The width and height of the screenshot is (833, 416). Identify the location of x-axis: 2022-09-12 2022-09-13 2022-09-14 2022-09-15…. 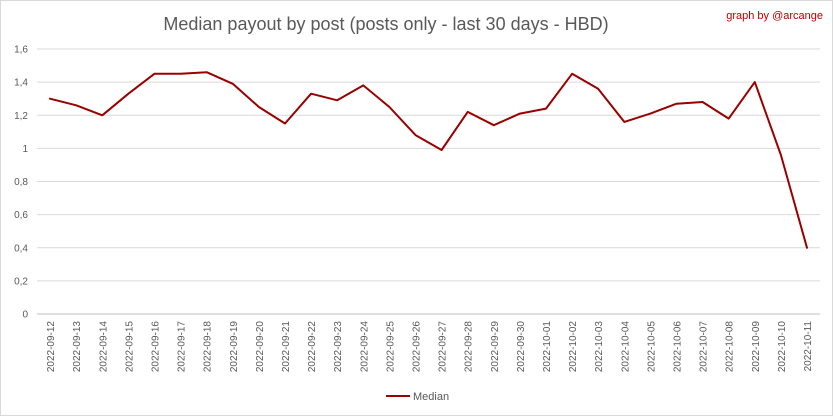
(430, 347).